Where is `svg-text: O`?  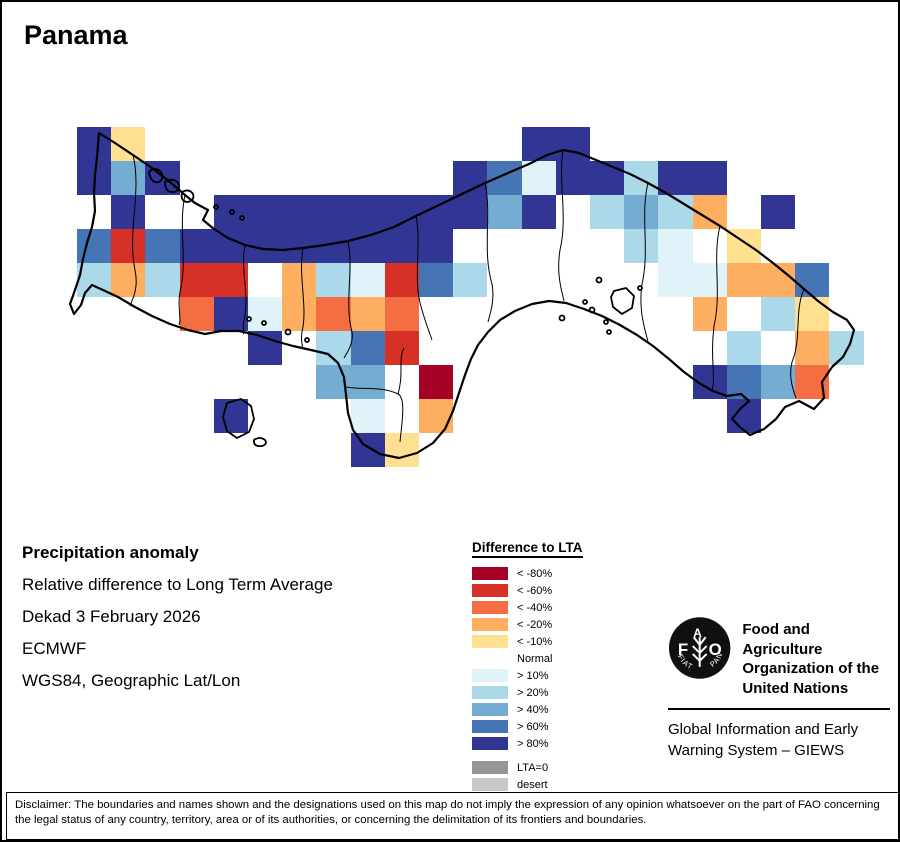
svg-text: O is located at coordinates (715, 649).